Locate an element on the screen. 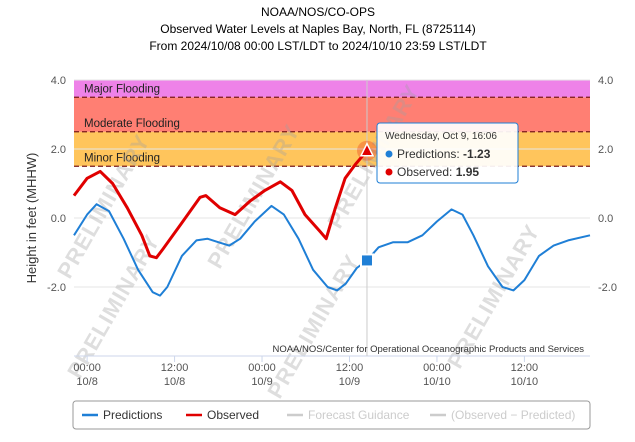  tooltip-line: Observed: 1.95 is located at coordinates (438, 172).